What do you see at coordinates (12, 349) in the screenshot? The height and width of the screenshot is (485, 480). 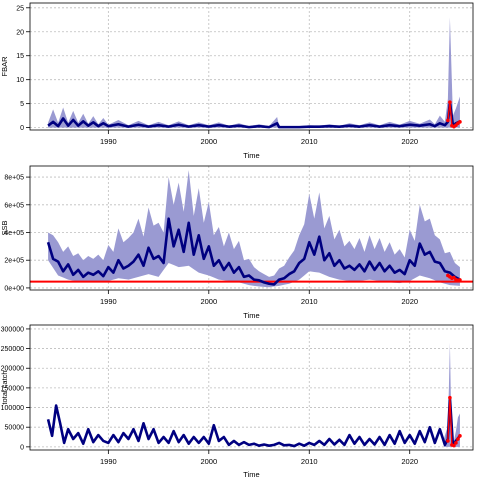 I see `catch-y-tick-label: 250000` at bounding box center [12, 349].